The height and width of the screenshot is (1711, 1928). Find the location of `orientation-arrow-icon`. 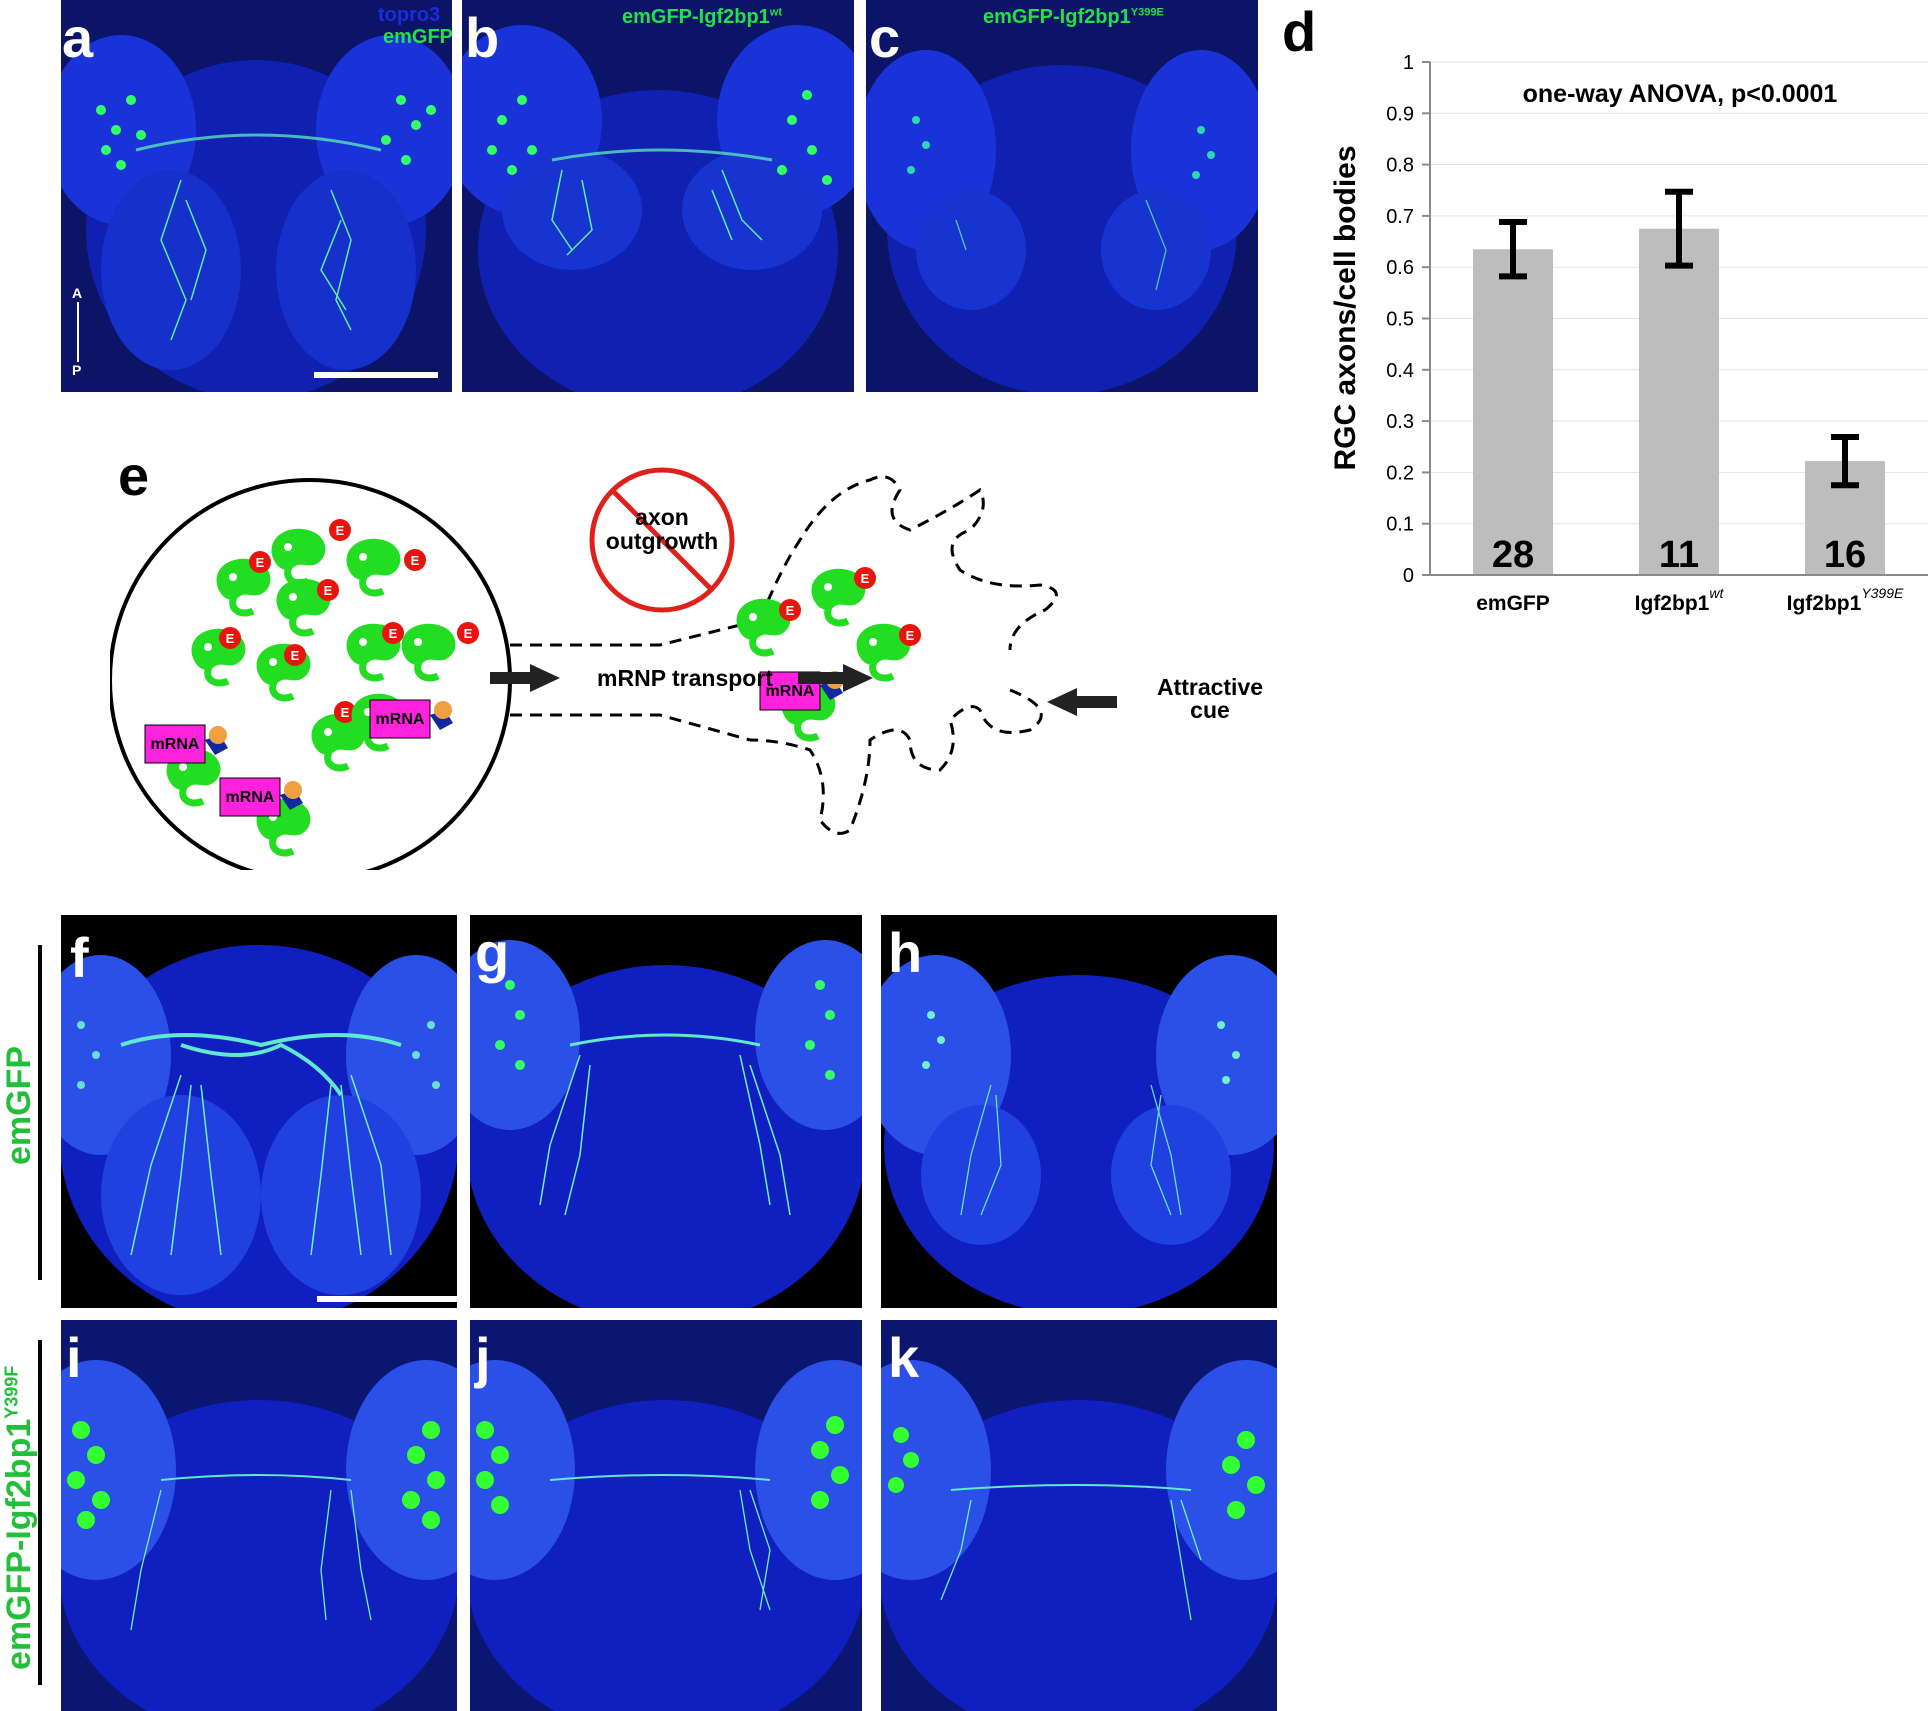

orientation-arrow-icon is located at coordinates (78, 332).